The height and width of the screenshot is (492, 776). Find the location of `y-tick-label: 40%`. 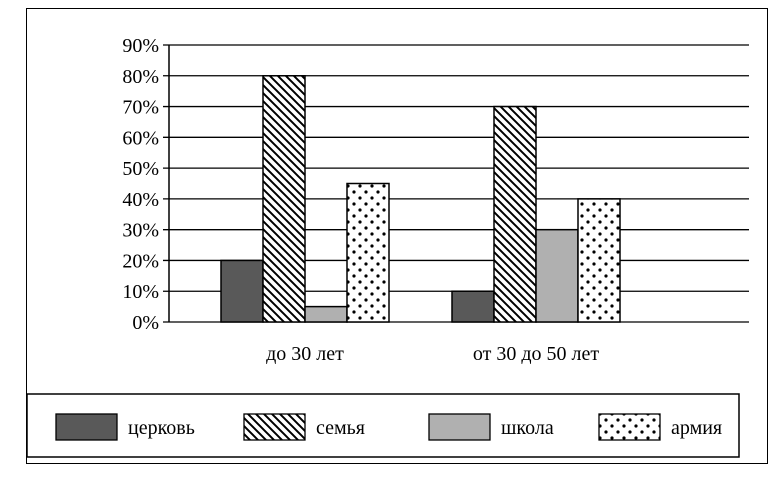

y-tick-label: 40% is located at coordinates (140, 200).